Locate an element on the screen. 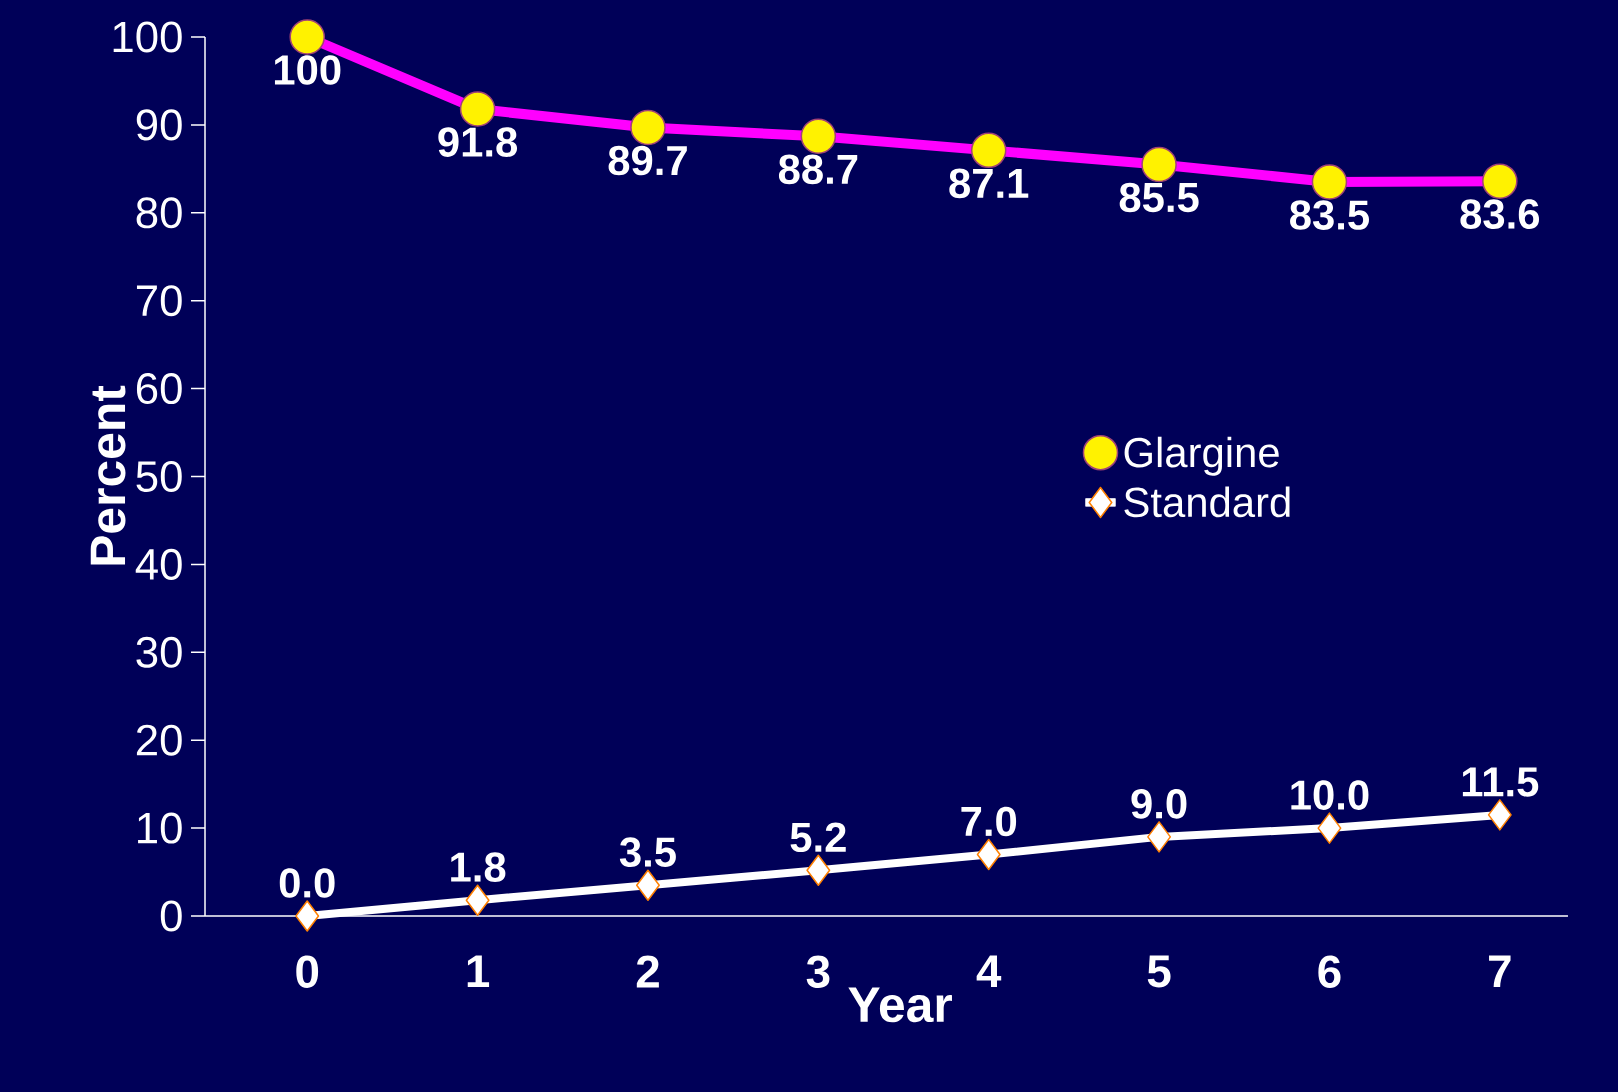 The image size is (1618, 1092). x-tick-label: 4 is located at coordinates (989, 971).